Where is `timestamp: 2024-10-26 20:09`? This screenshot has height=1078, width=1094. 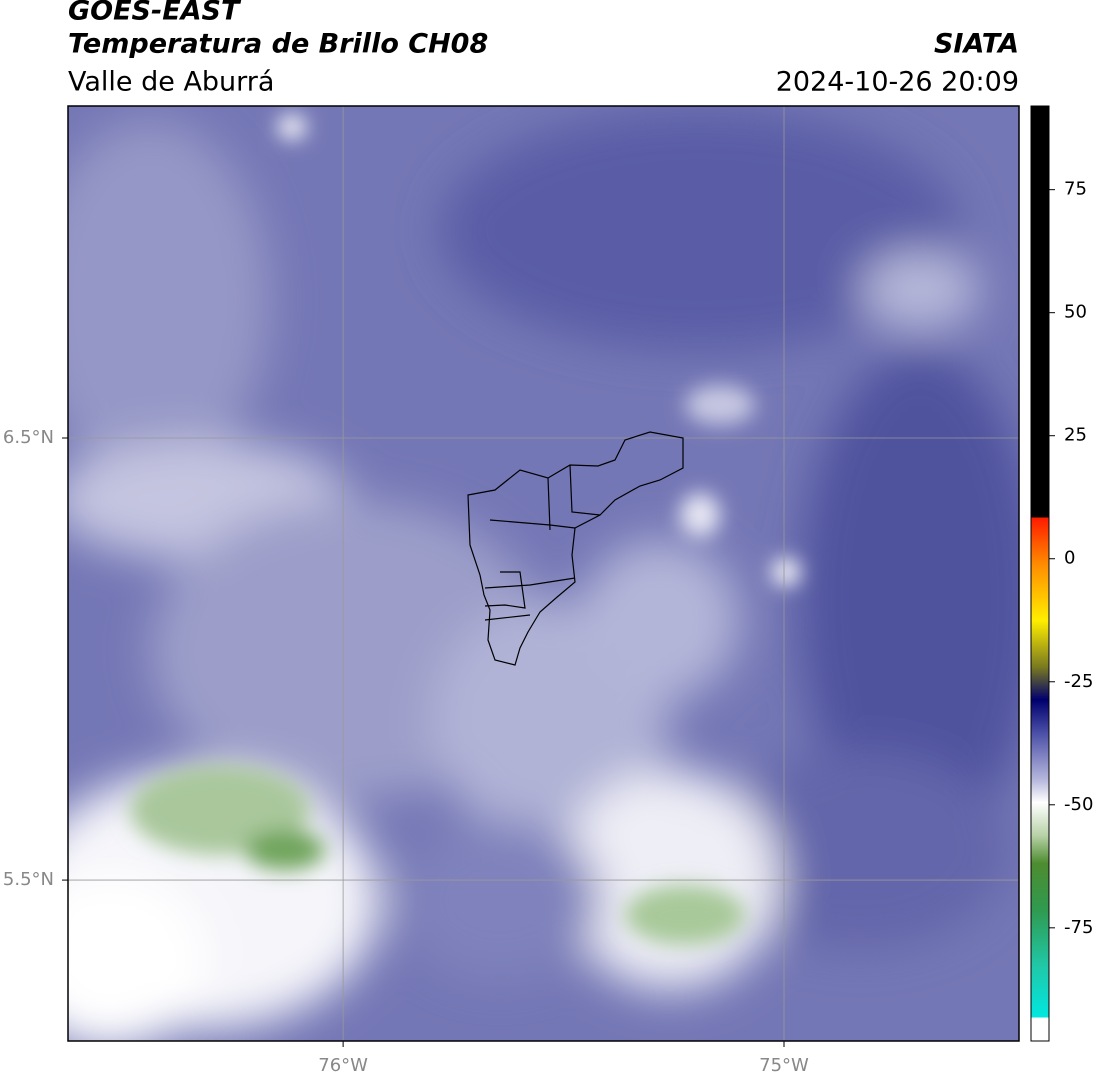
timestamp: 2024-10-26 20:09 is located at coordinates (897, 82).